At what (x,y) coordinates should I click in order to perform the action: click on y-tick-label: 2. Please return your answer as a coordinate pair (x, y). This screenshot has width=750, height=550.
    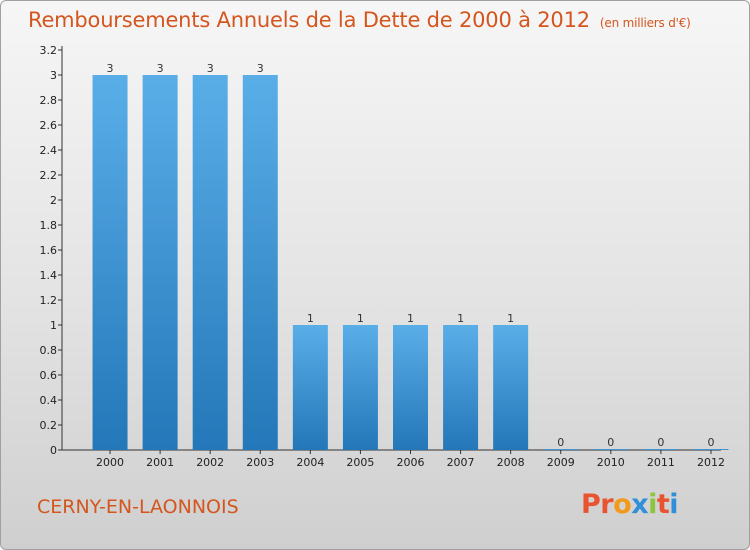
    Looking at the image, I should click on (53, 200).